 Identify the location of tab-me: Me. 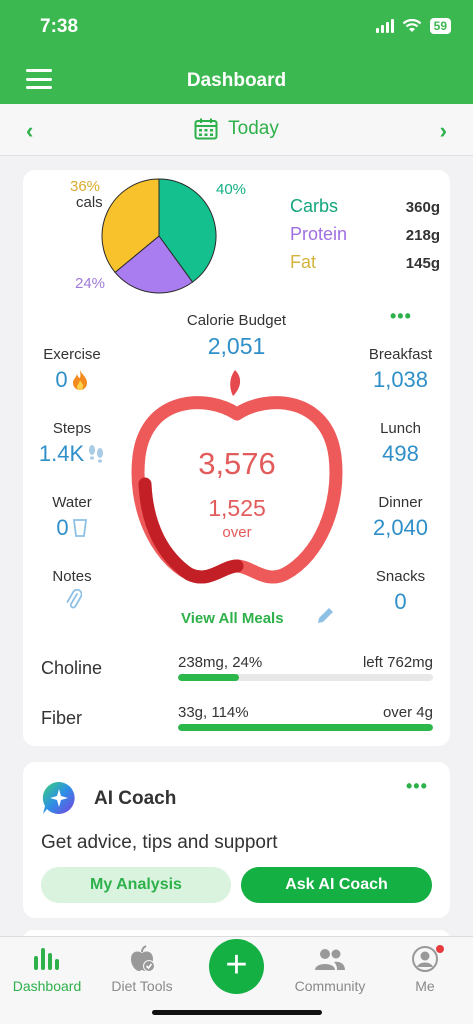
(425, 969).